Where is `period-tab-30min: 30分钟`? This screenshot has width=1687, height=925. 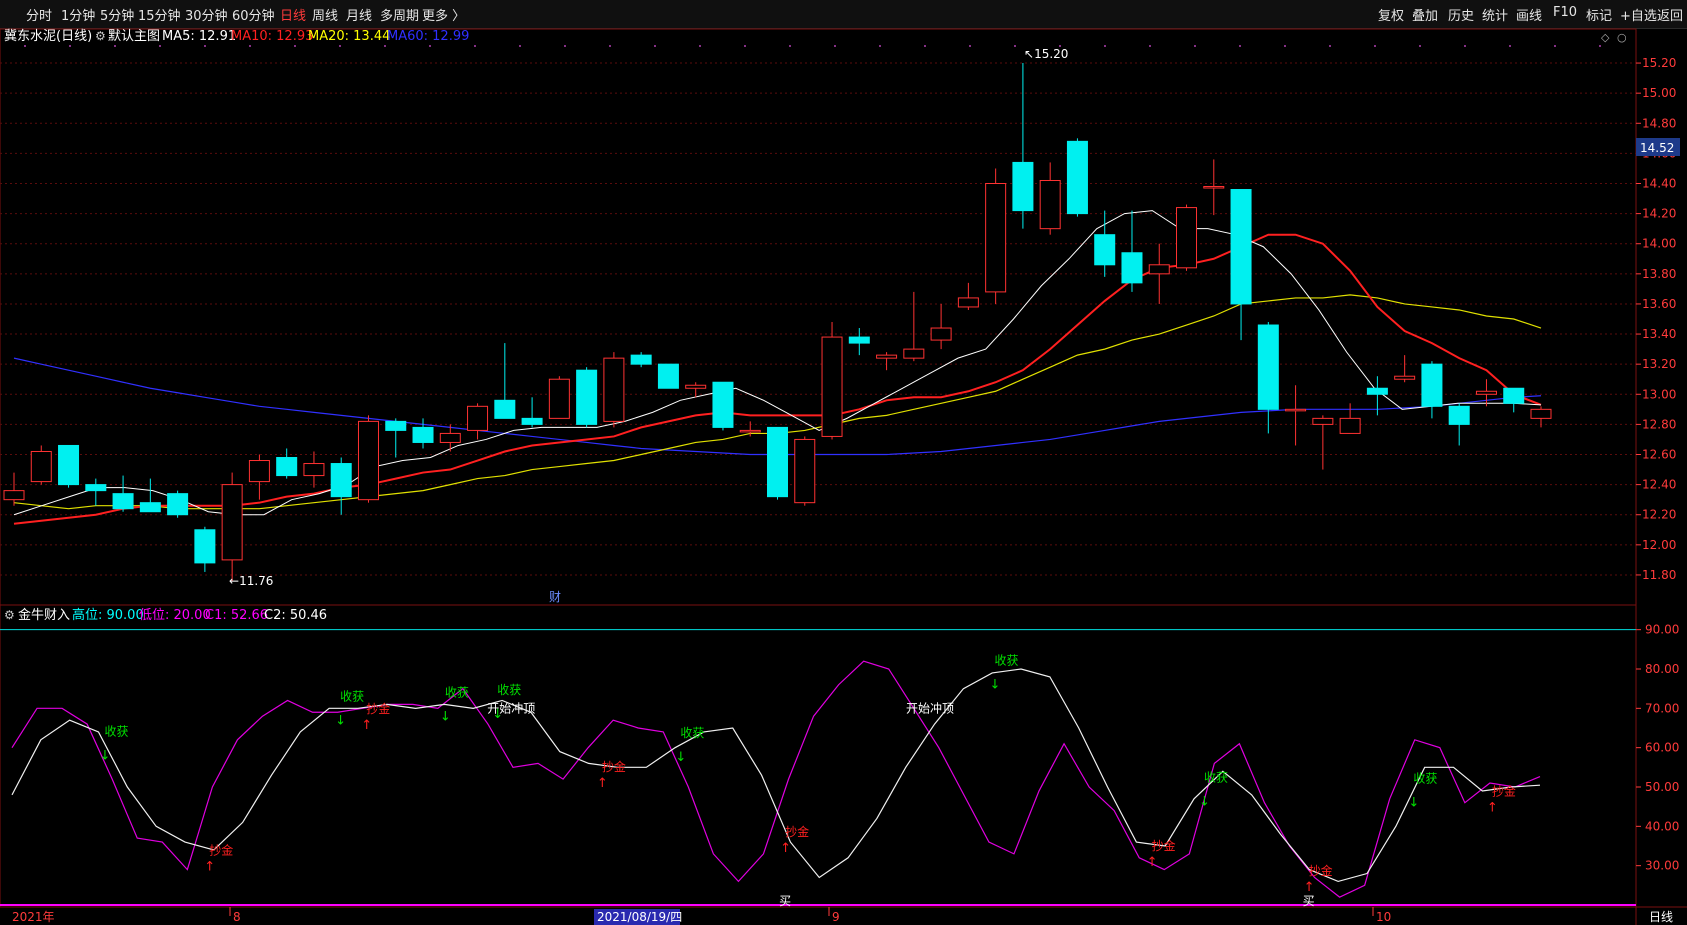
period-tab-30min: 30分钟 is located at coordinates (206, 16).